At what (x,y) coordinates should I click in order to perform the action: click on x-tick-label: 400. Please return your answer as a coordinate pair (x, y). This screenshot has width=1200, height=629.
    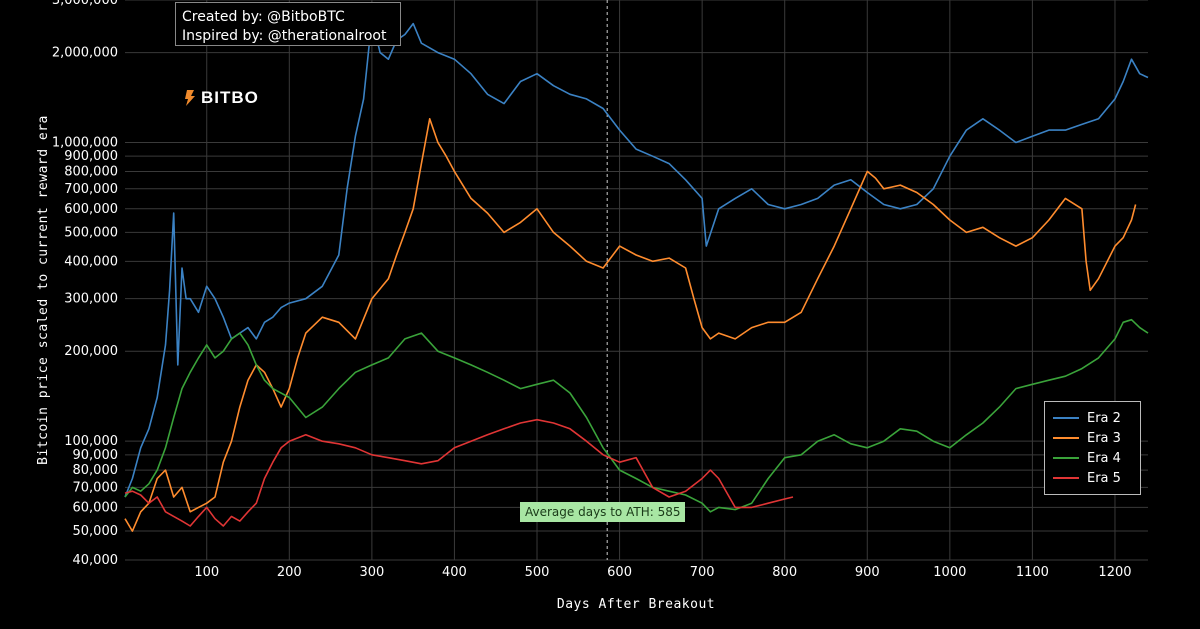
    Looking at the image, I should click on (454, 572).